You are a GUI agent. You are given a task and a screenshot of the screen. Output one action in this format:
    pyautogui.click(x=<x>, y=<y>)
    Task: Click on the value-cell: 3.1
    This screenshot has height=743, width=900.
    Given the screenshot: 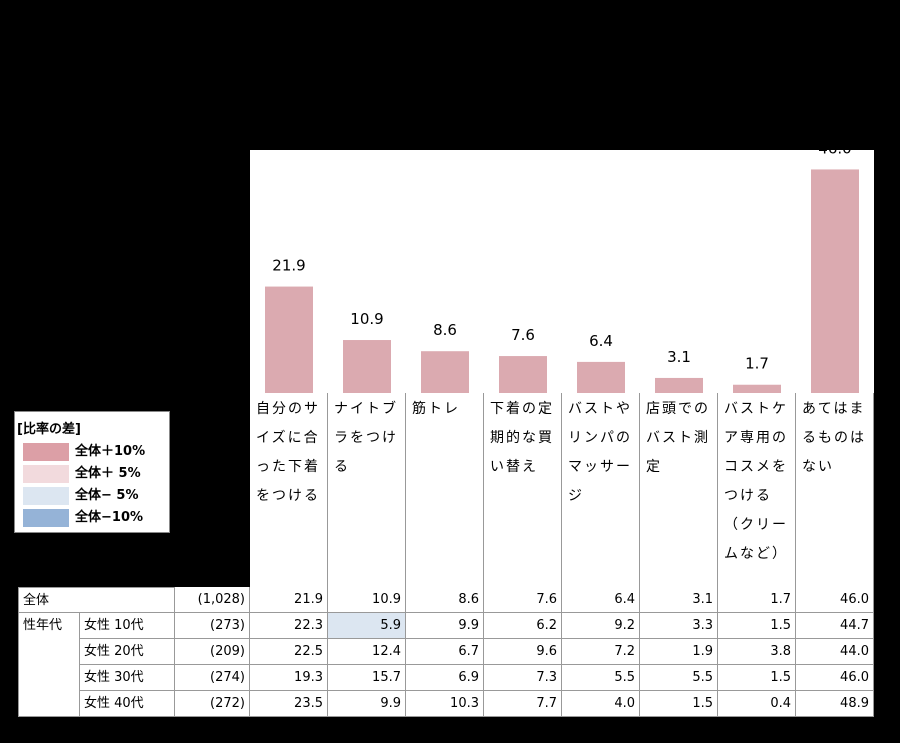 What is the action you would take?
    pyautogui.click(x=679, y=600)
    